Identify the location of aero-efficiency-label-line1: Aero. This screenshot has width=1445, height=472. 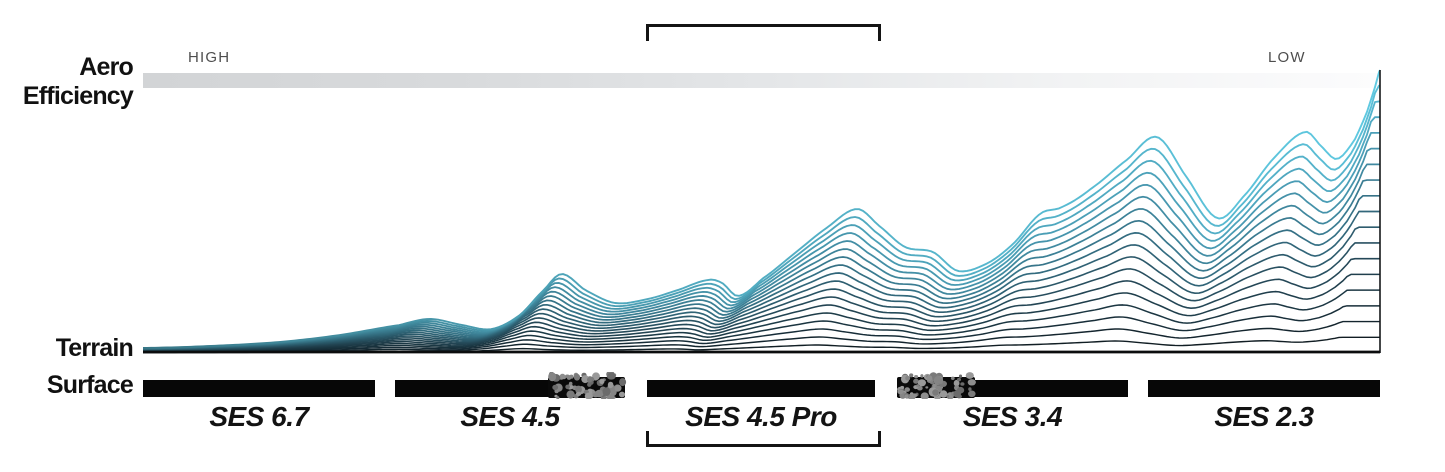
(106, 67).